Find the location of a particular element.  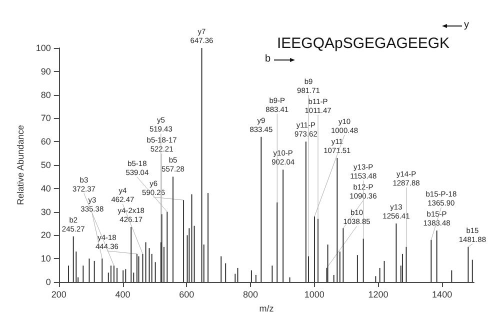

x-axis-title: m/z is located at coordinates (266, 308).